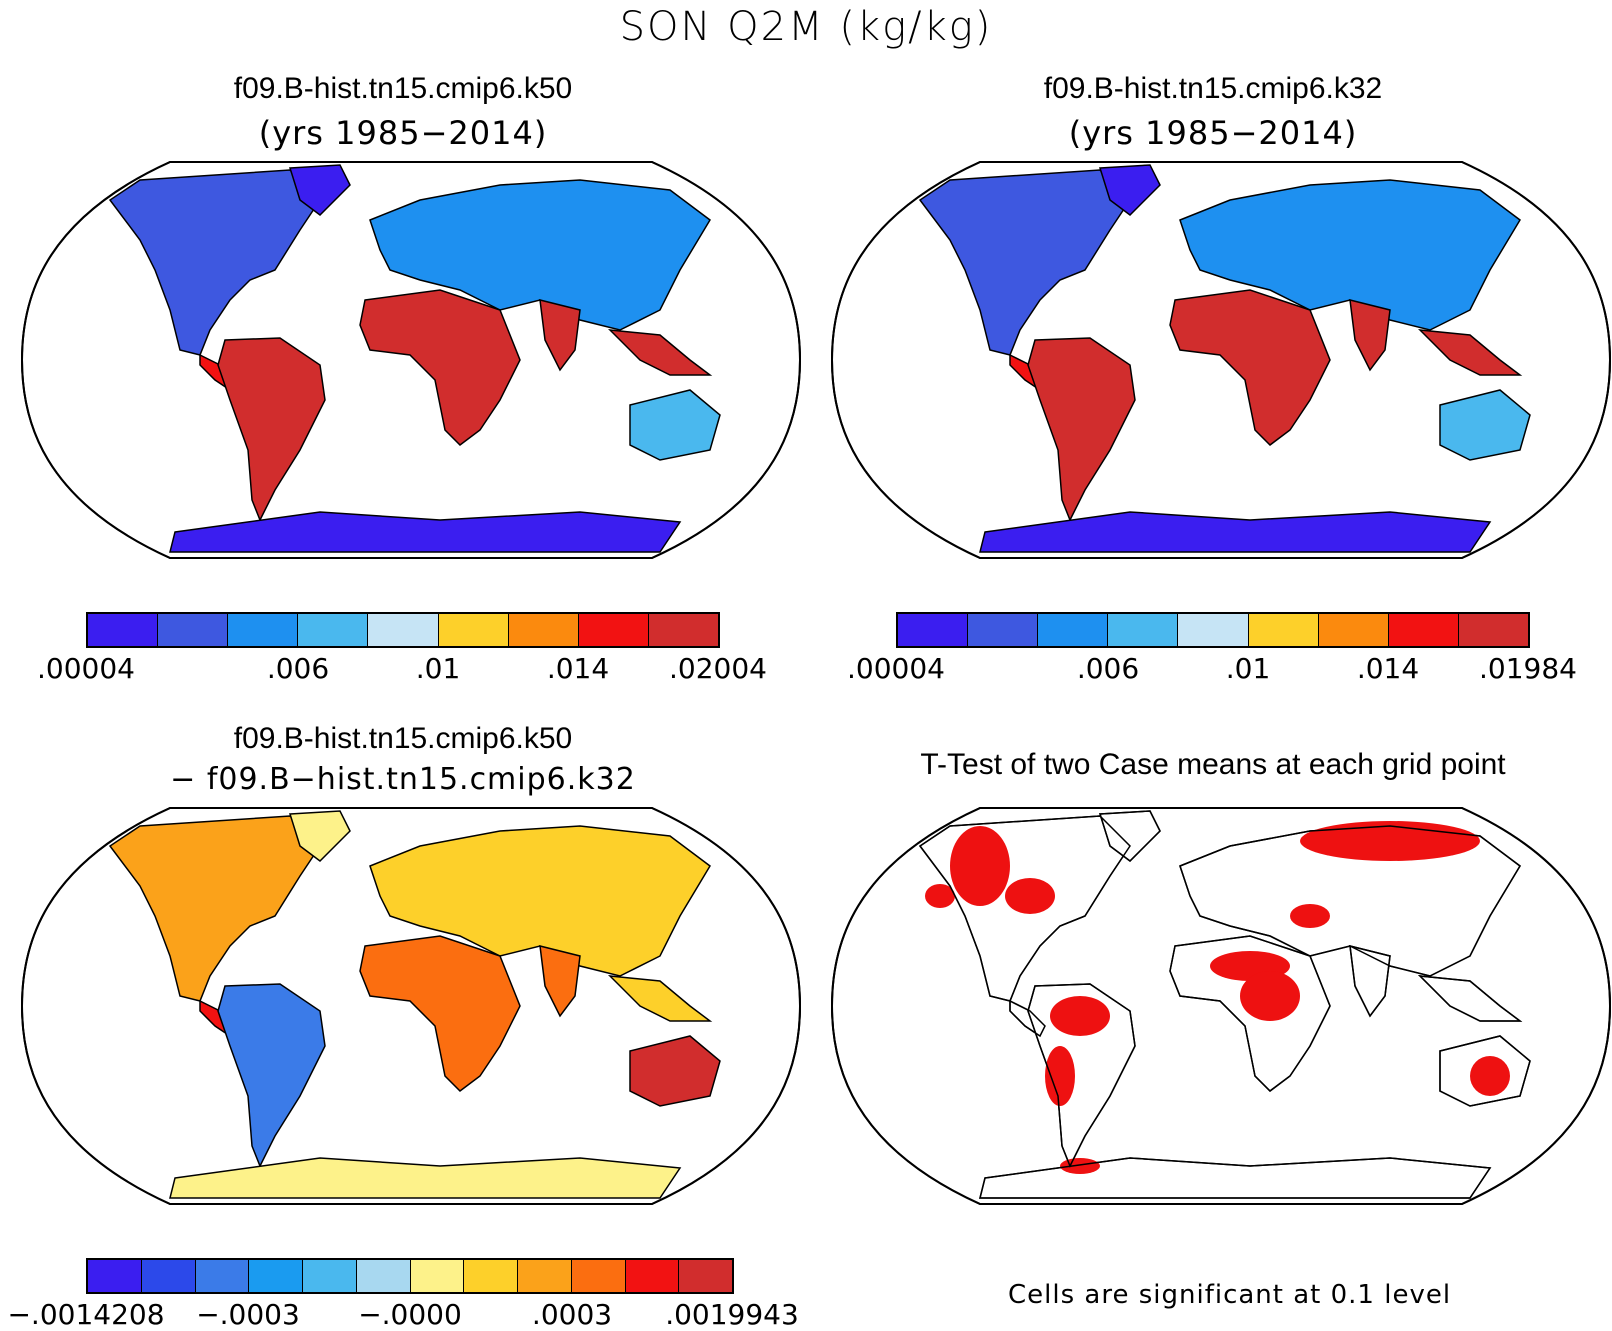 The width and height of the screenshot is (1612, 1331). What do you see at coordinates (718, 668) in the screenshot?
I see `tick-label: .02004` at bounding box center [718, 668].